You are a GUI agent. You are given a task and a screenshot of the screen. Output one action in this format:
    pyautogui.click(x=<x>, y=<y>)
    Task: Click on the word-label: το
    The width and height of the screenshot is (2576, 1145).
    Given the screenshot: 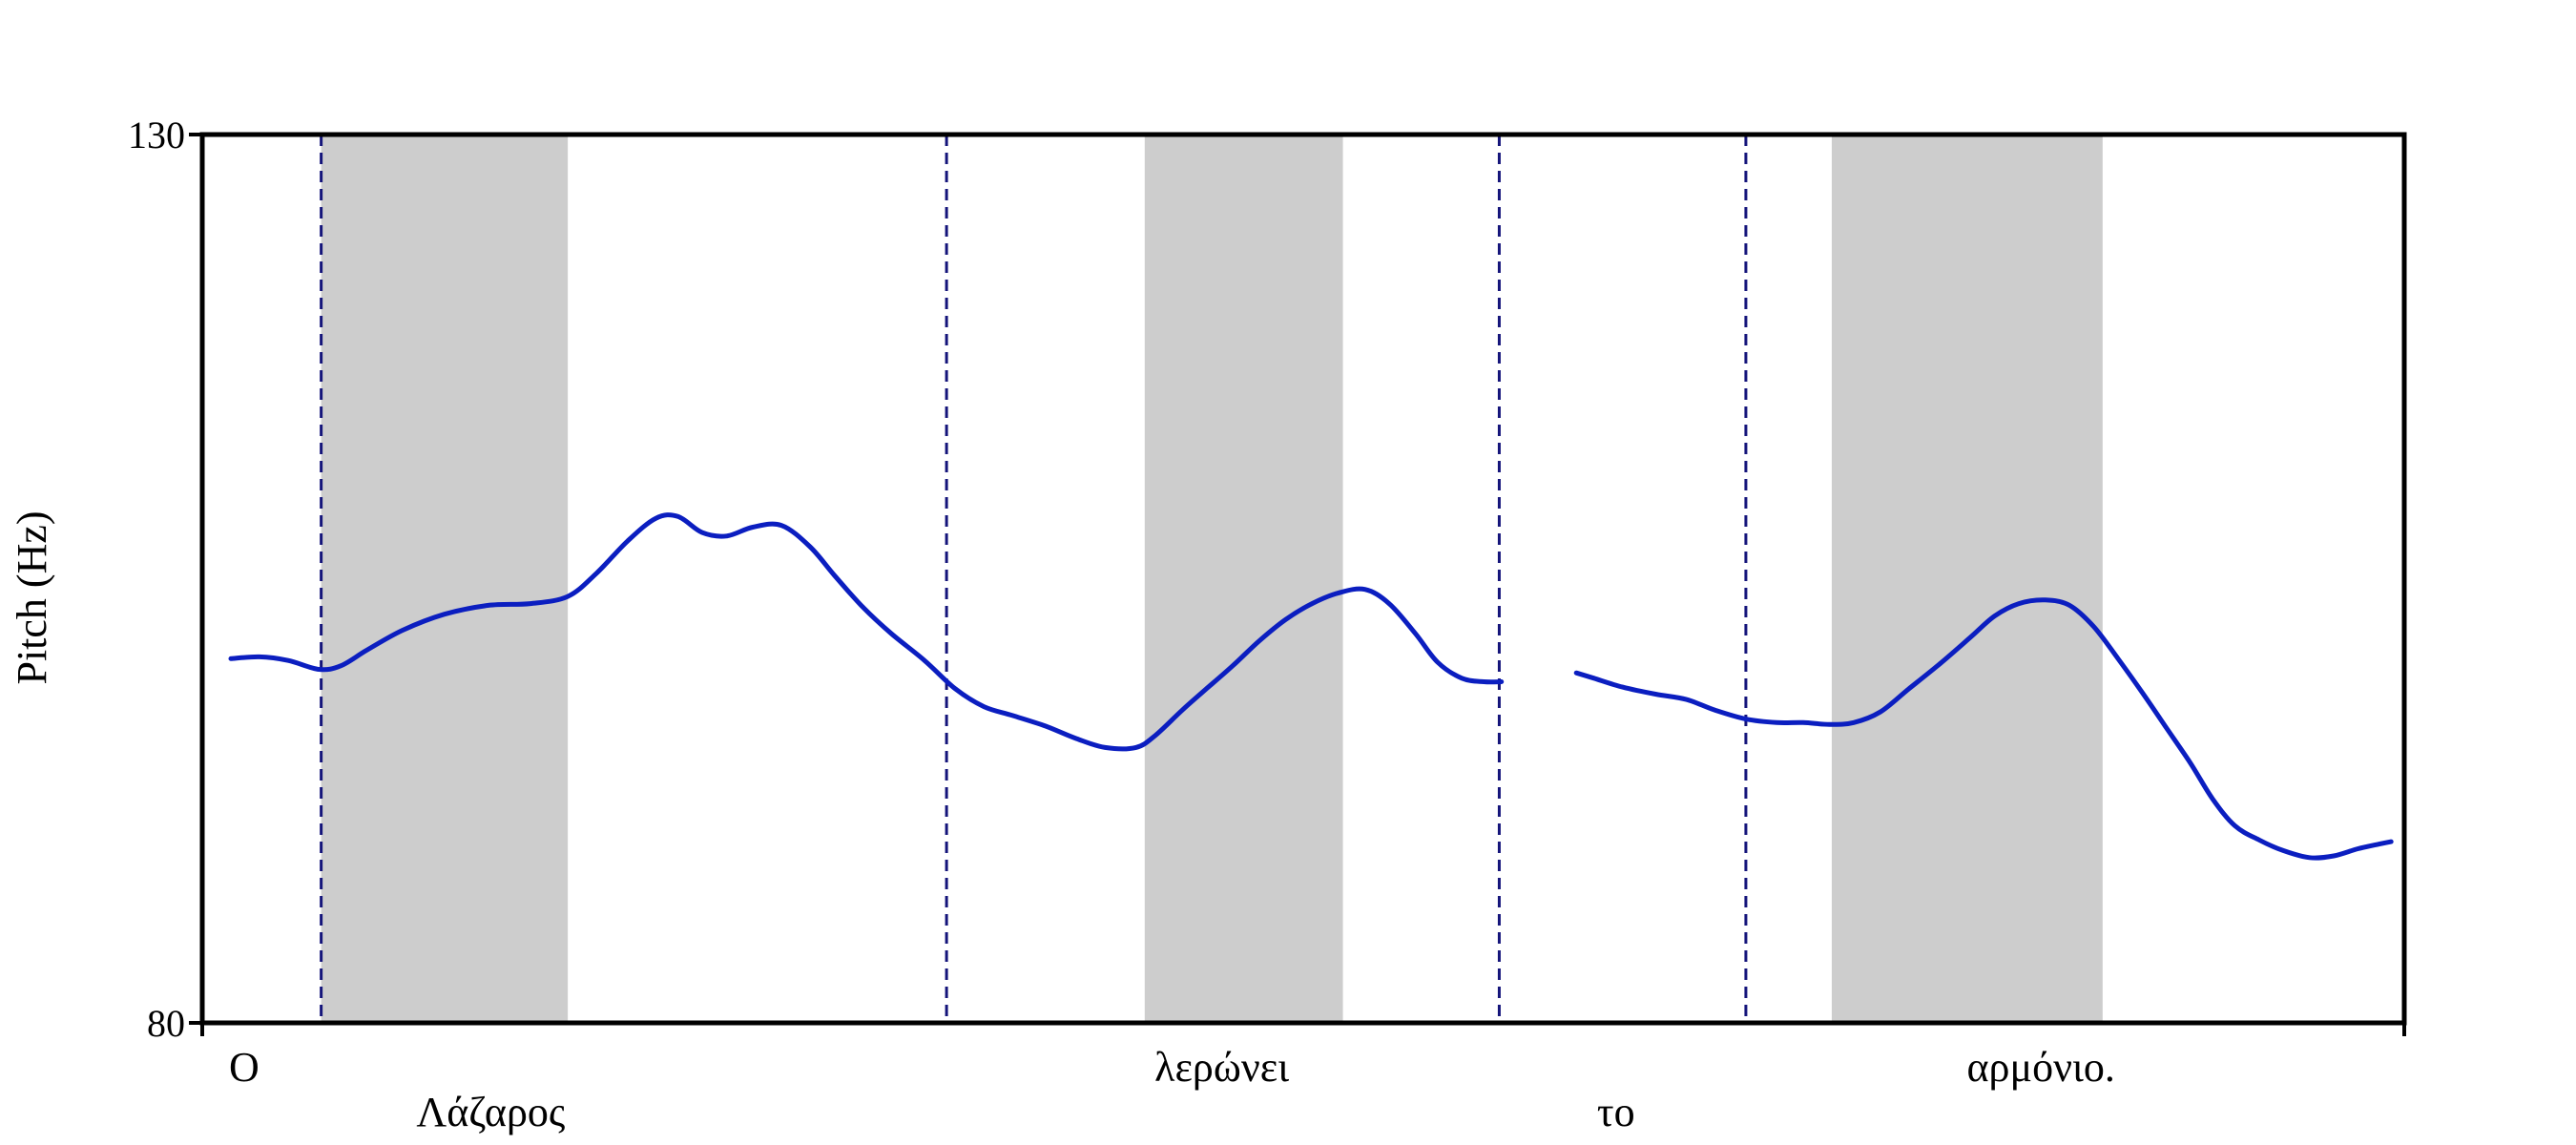 What is the action you would take?
    pyautogui.click(x=1616, y=1112)
    